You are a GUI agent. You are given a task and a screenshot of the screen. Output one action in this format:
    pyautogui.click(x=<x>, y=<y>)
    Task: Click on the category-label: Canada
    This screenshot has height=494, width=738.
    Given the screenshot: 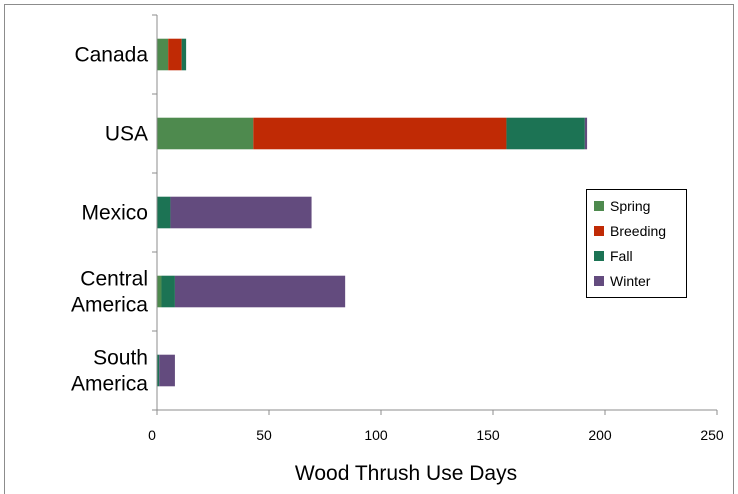 What is the action you would take?
    pyautogui.click(x=111, y=55)
    